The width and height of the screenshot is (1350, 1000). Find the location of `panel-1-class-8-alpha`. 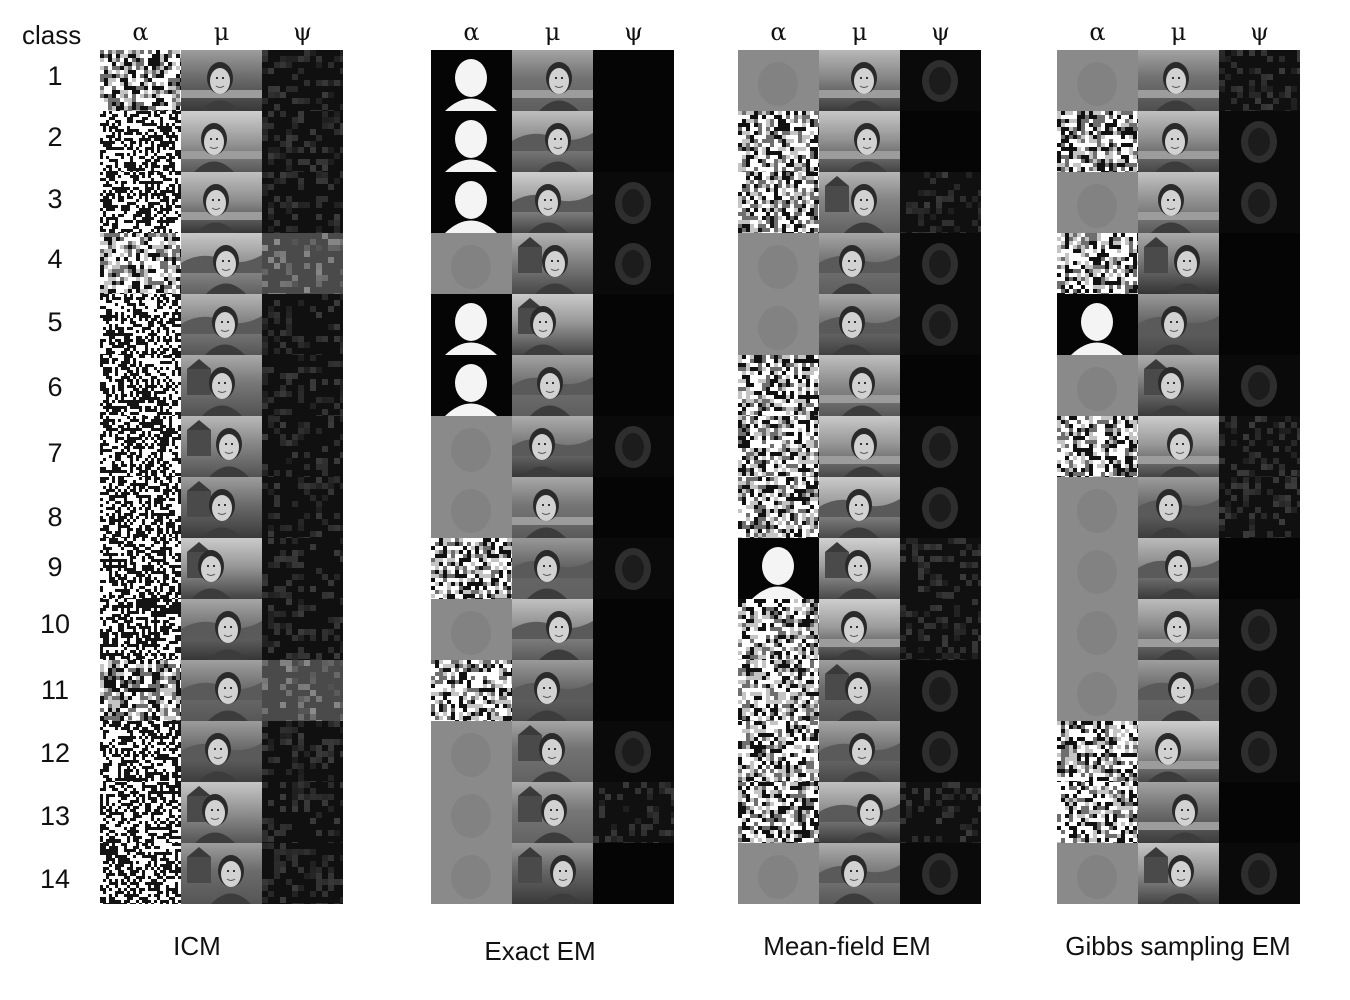

panel-1-class-8-alpha is located at coordinates (140, 507).